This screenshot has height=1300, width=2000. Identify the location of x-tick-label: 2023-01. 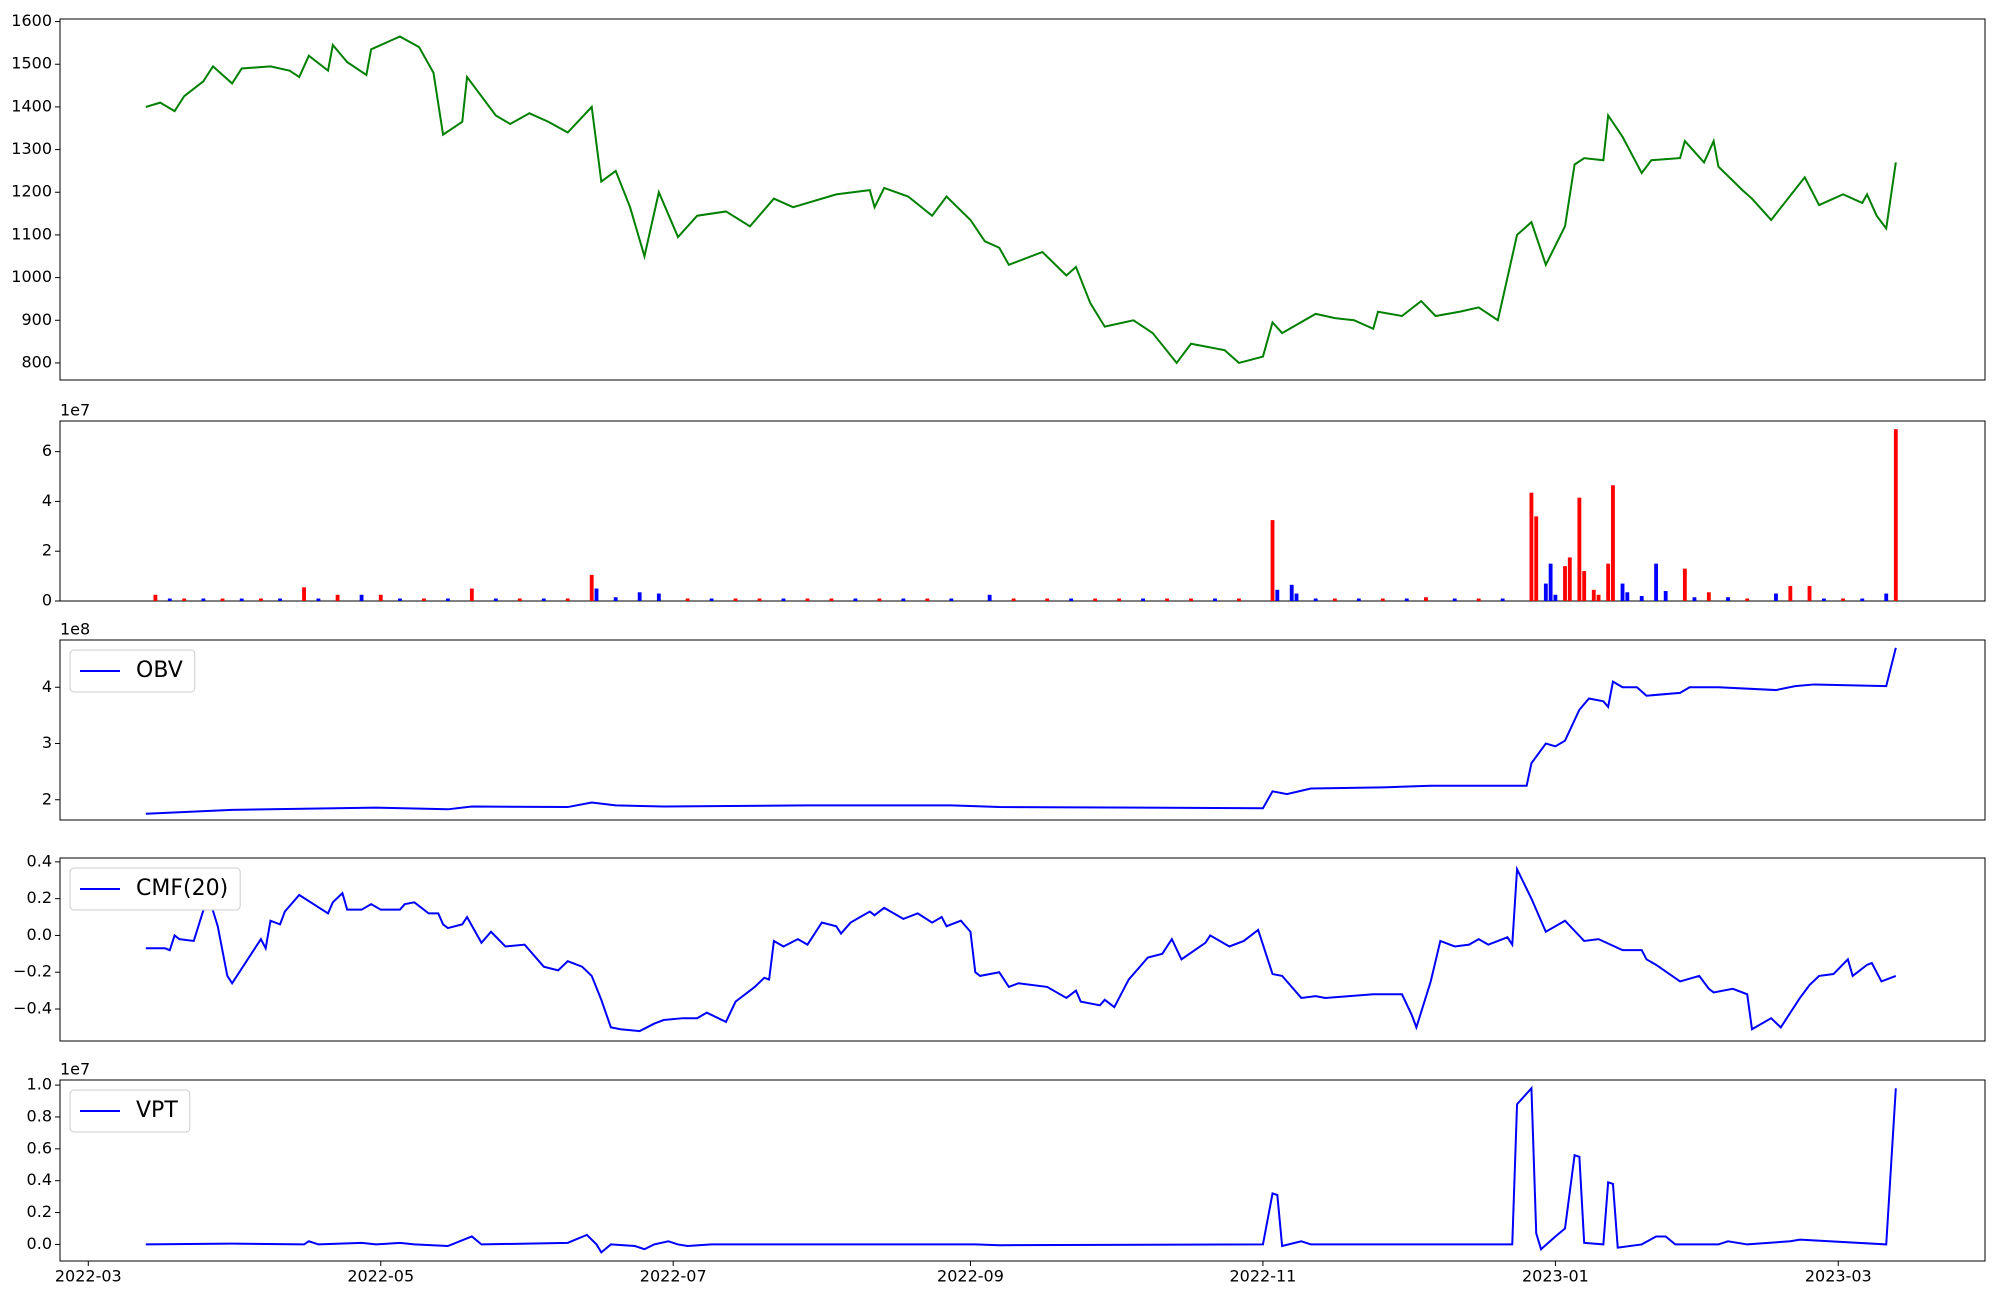
(1555, 1276).